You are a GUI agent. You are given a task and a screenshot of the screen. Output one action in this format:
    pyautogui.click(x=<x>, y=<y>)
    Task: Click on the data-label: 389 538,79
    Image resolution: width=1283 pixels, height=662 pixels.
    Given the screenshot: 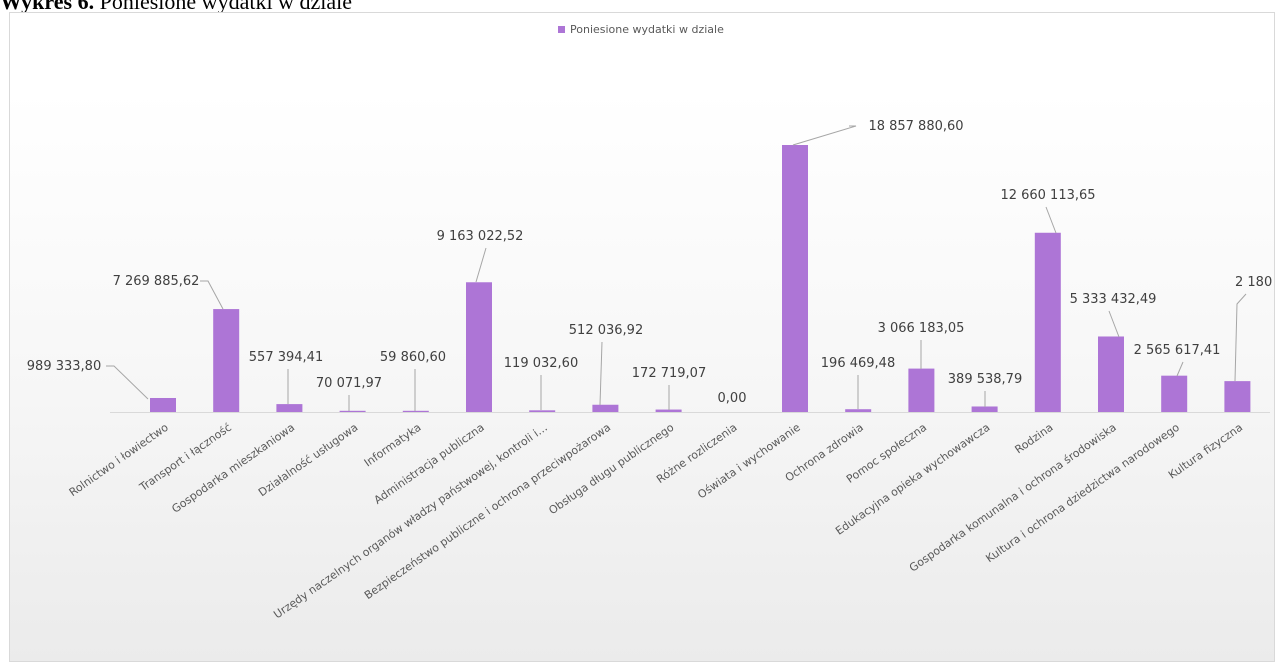 What is the action you would take?
    pyautogui.click(x=985, y=379)
    